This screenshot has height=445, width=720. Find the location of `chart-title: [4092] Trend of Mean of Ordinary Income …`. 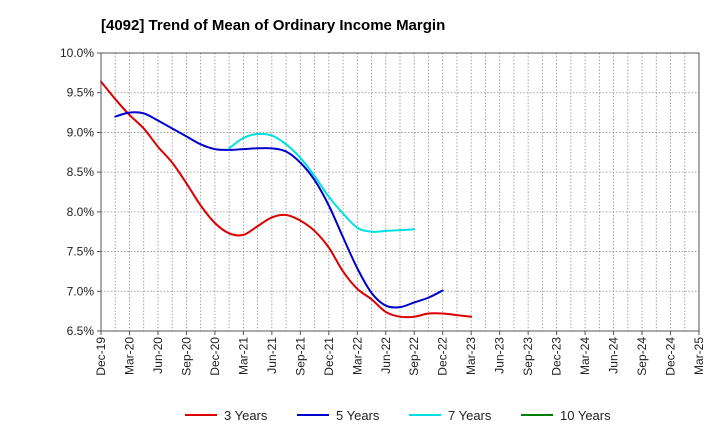

chart-title: [4092] Trend of Mean of Ordinary Income … is located at coordinates (273, 25).